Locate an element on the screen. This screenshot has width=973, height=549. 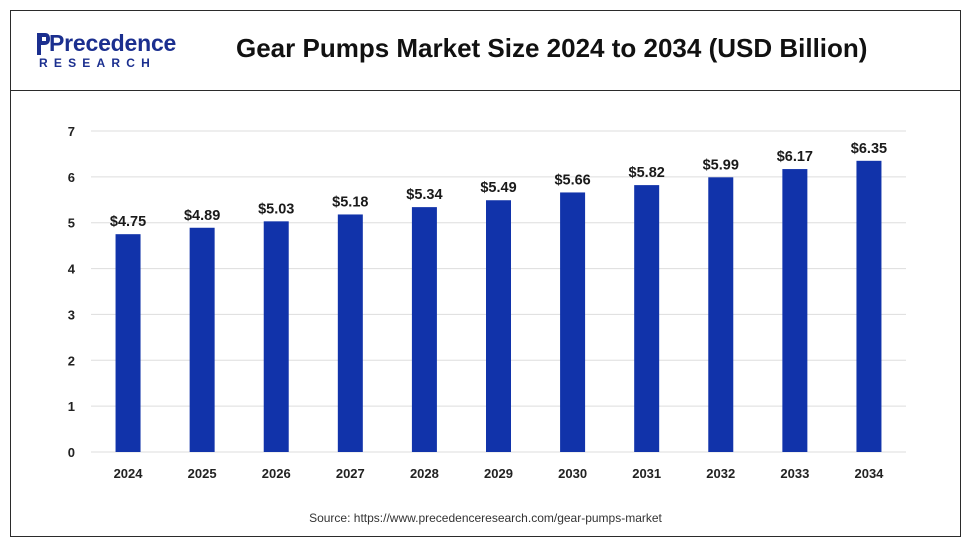
x-tick-label-2033: 2033 is located at coordinates (794, 473).